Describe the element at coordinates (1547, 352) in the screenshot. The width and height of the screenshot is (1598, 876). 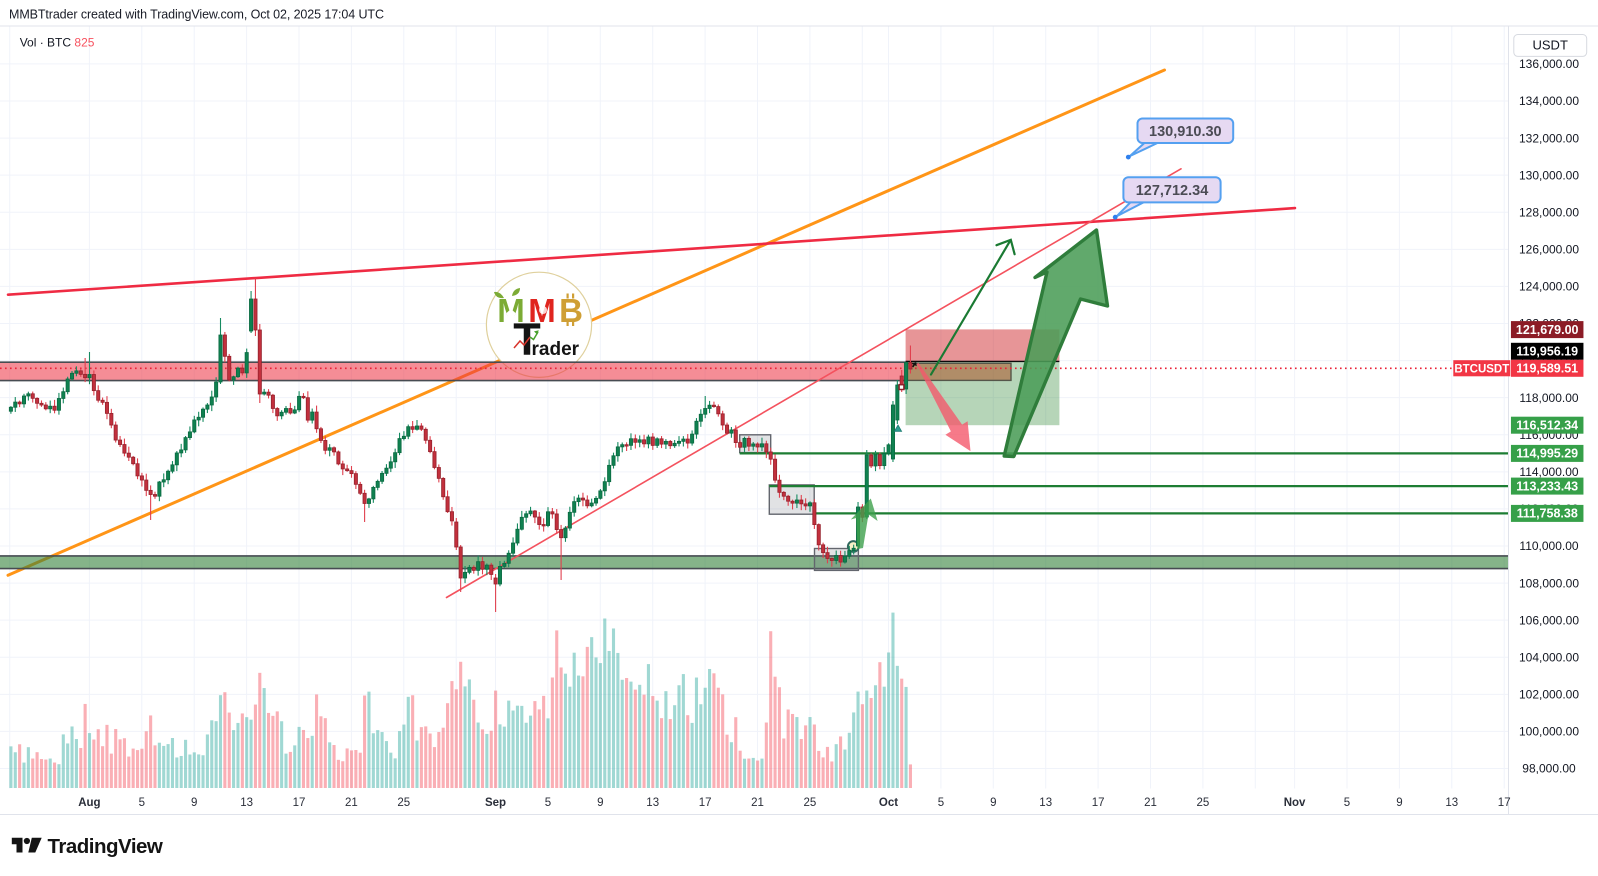
I see `svg-text: 119,956.19` at that location.